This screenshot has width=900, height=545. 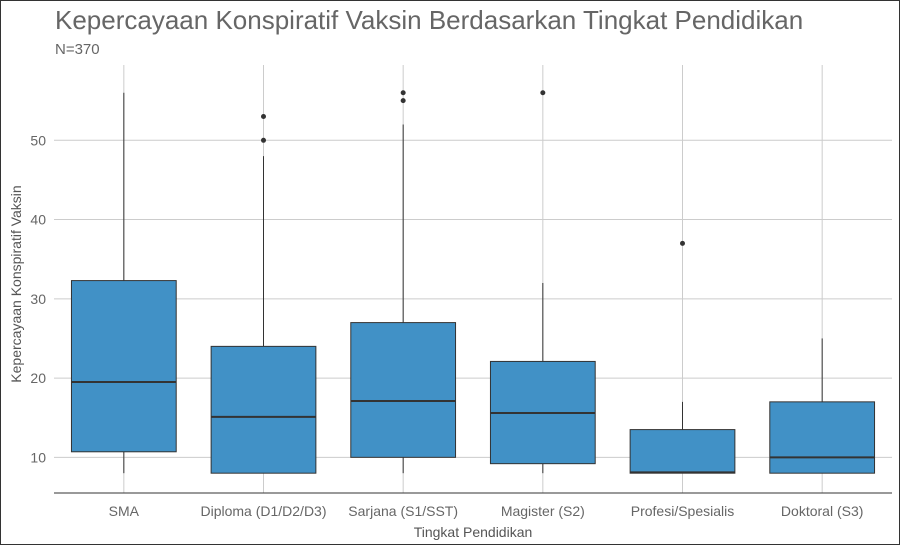 What do you see at coordinates (124, 511) in the screenshot?
I see `x-tick-label: SMA` at bounding box center [124, 511].